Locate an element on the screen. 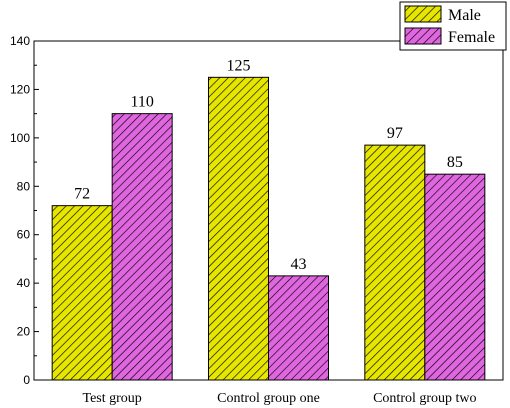 The height and width of the screenshot is (408, 510). data-label: 85 is located at coordinates (455, 162).